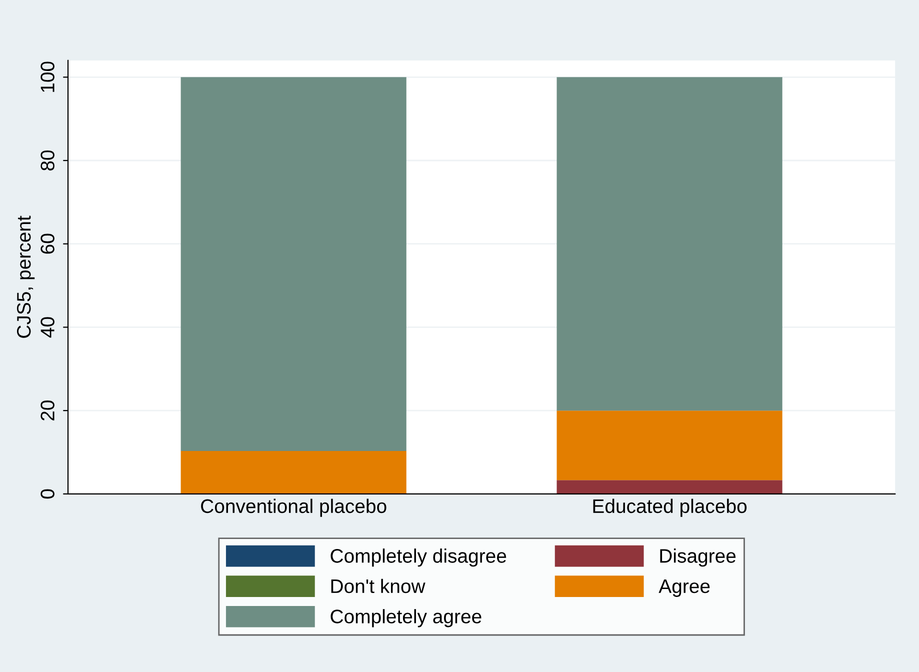  I want to click on x-tick-label: Conventional placebo, so click(293, 507).